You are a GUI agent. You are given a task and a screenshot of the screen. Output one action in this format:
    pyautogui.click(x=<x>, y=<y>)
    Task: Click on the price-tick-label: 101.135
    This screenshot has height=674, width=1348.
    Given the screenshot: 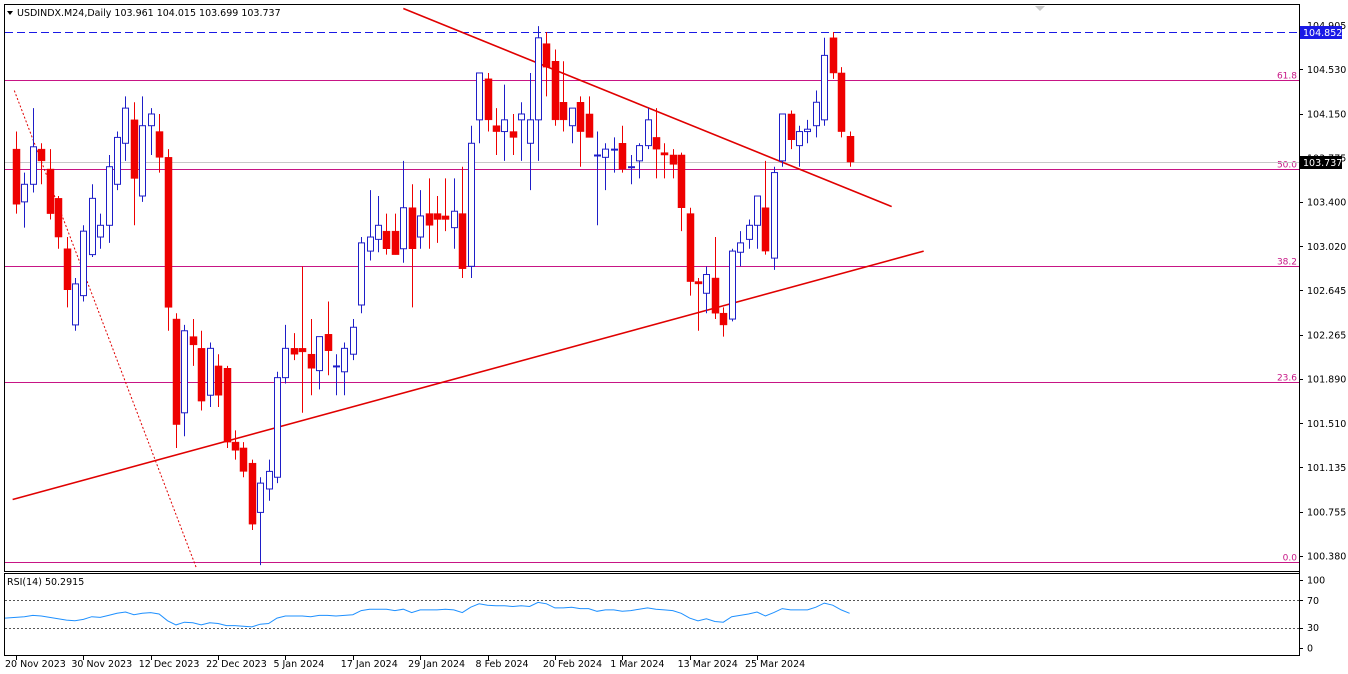 What is the action you would take?
    pyautogui.click(x=1326, y=468)
    